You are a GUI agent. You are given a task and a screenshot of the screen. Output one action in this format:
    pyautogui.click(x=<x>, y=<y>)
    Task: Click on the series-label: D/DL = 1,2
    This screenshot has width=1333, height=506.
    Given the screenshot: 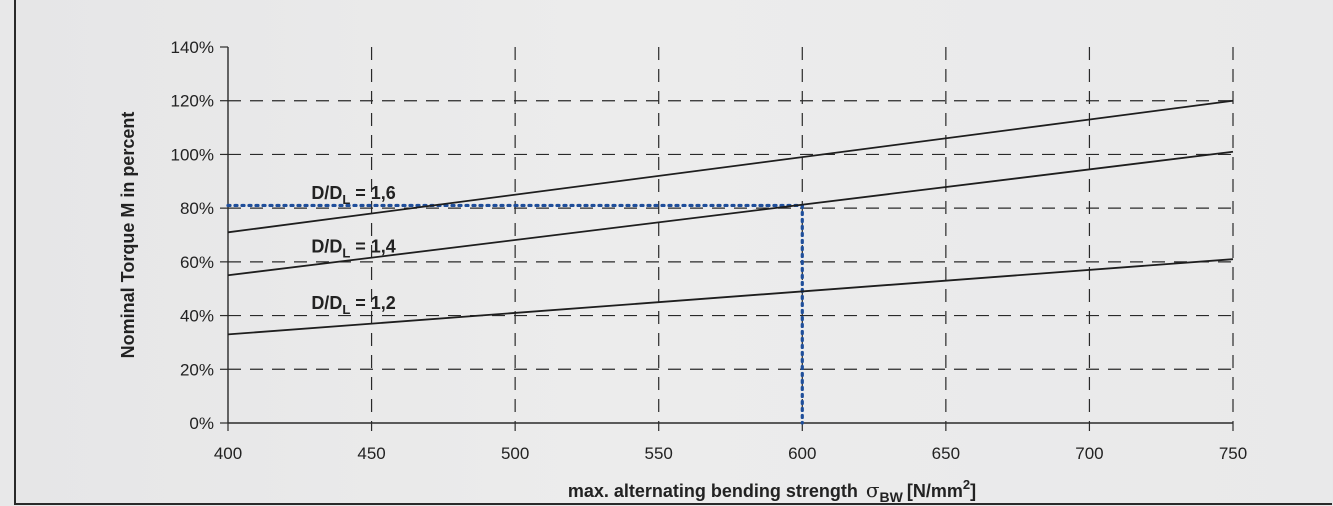 What is the action you would take?
    pyautogui.click(x=353, y=305)
    